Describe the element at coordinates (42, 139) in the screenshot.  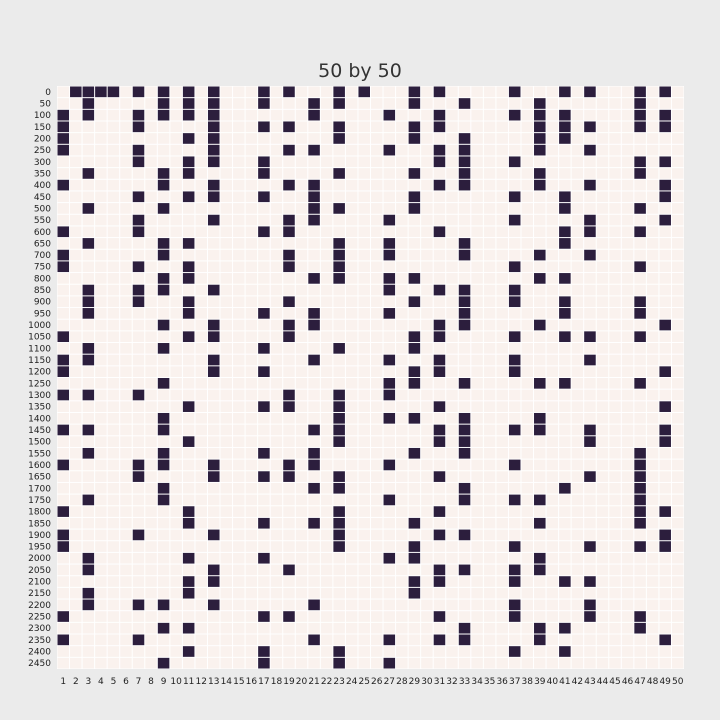
I see `y-tick-label: 200` at that location.